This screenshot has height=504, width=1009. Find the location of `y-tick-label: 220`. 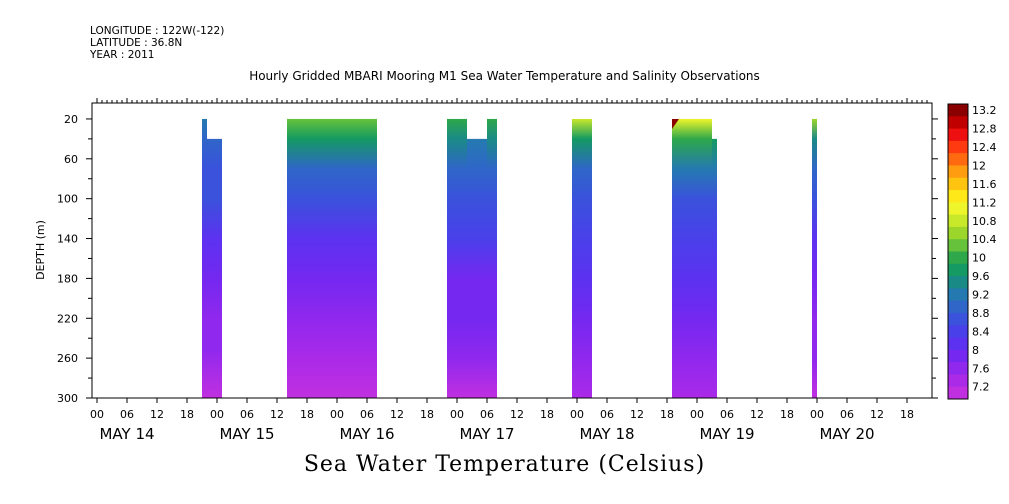

y-tick-label: 220 is located at coordinates (67, 318).